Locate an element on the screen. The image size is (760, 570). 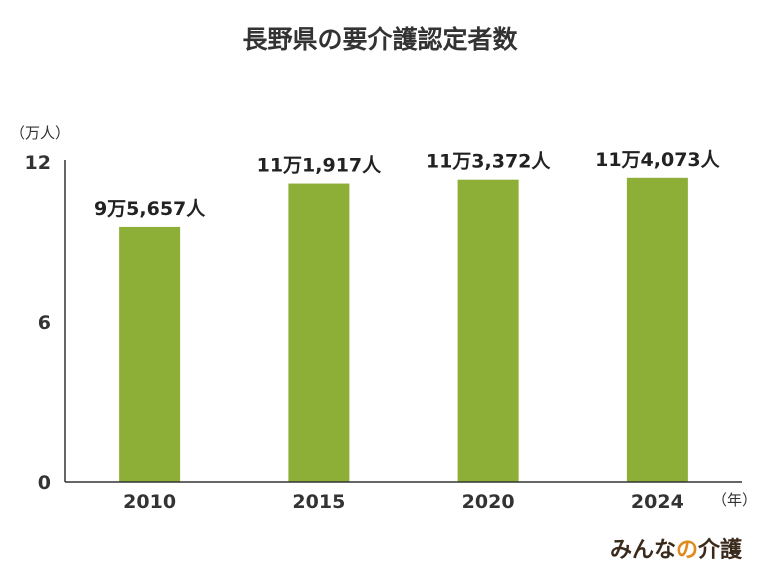
y-tick-label: 6 is located at coordinates (44, 323).